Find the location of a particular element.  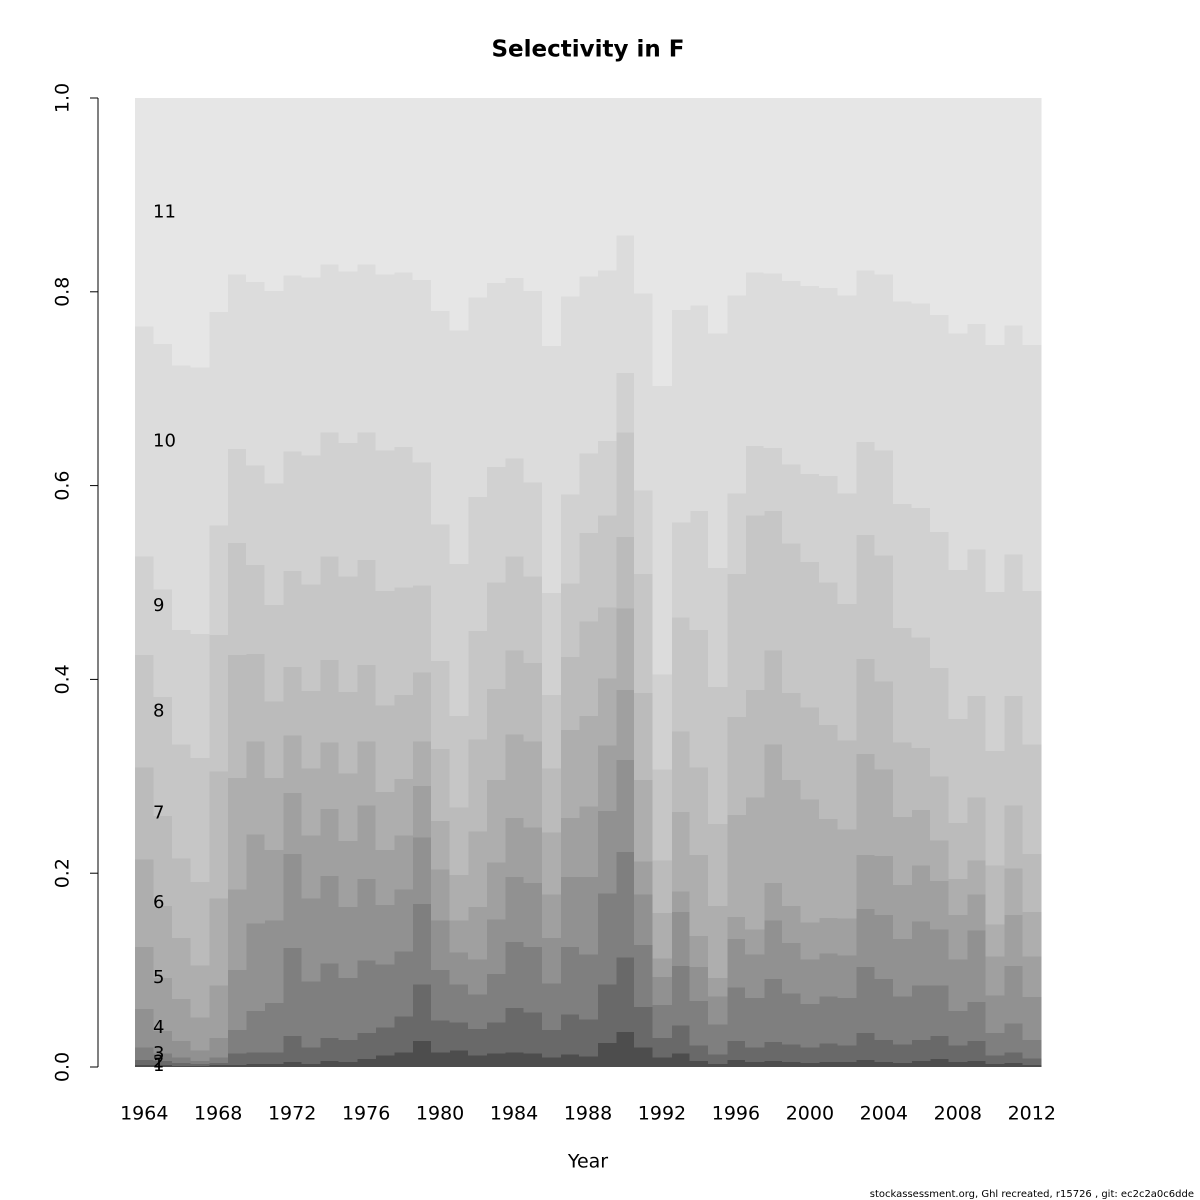

x-tick-label: 2000 is located at coordinates (810, 1114).